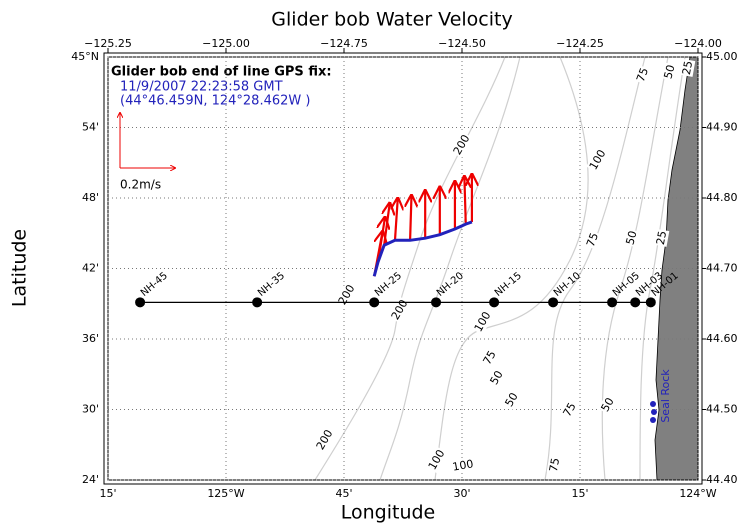 This screenshot has height=532, width=750. I want to click on top-tick-label: −124.00, so click(698, 43).